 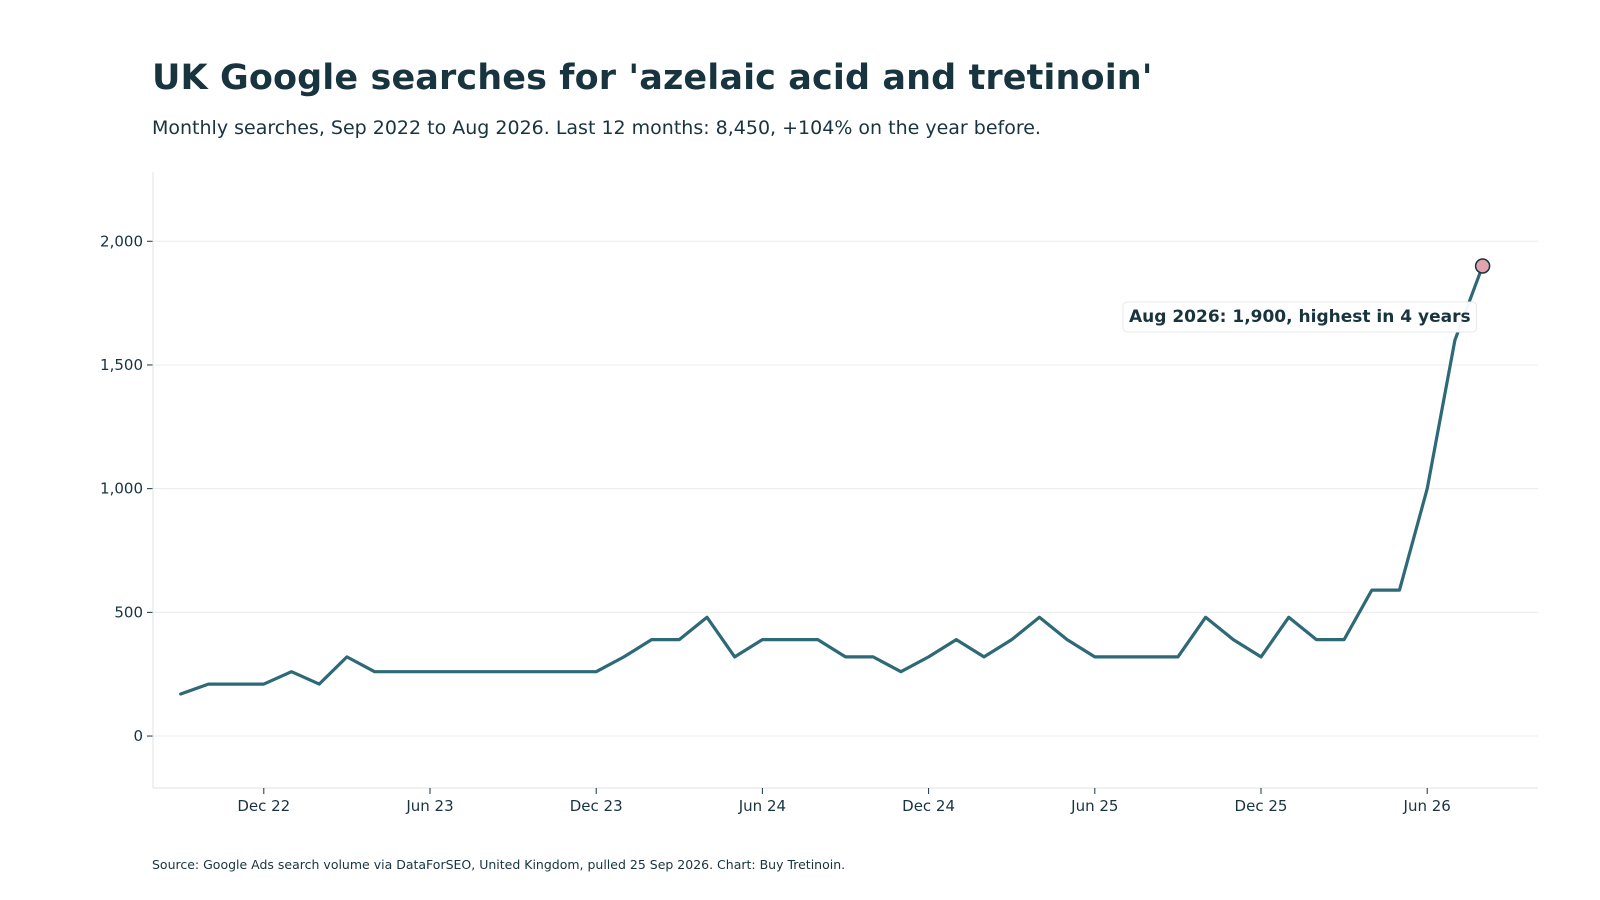 I want to click on y-tick-label: 500, so click(x=128, y=612).